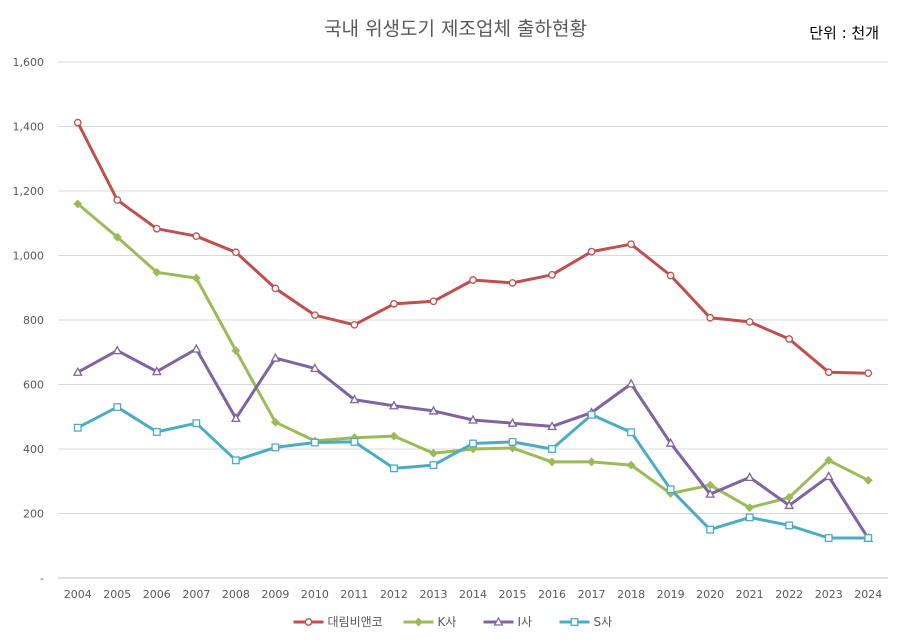 This screenshot has height=642, width=911. Describe the element at coordinates (354, 594) in the screenshot. I see `x-tick-label: 2011` at that location.